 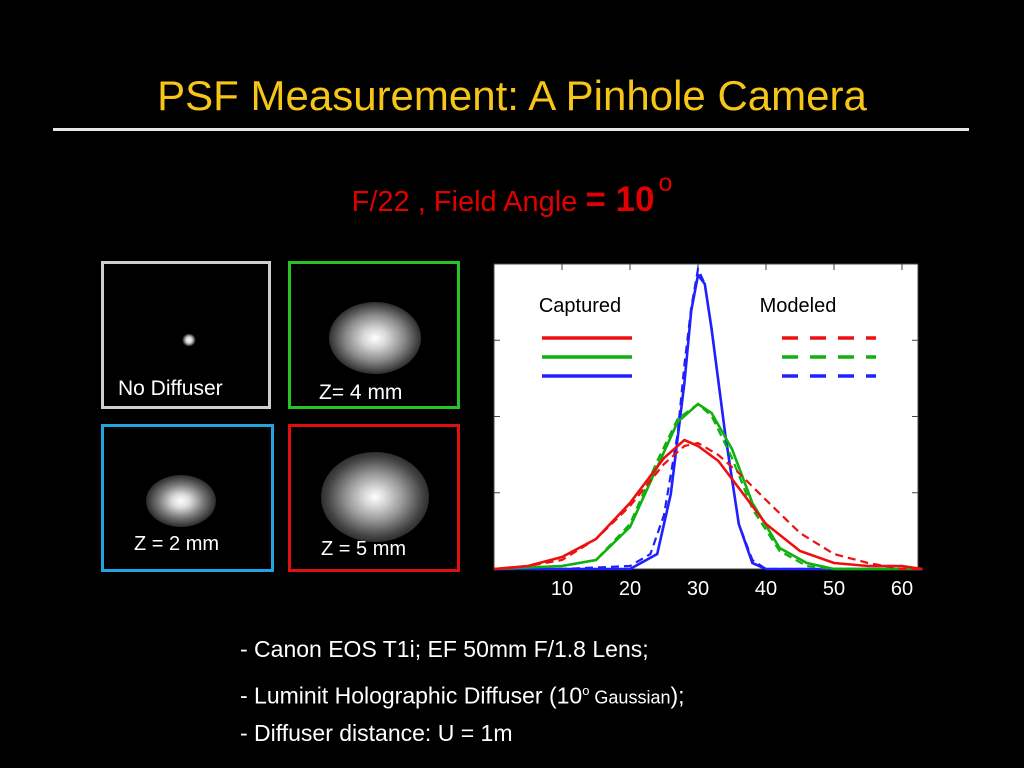 I want to click on panel-label: Z = 5 mm, so click(x=364, y=549).